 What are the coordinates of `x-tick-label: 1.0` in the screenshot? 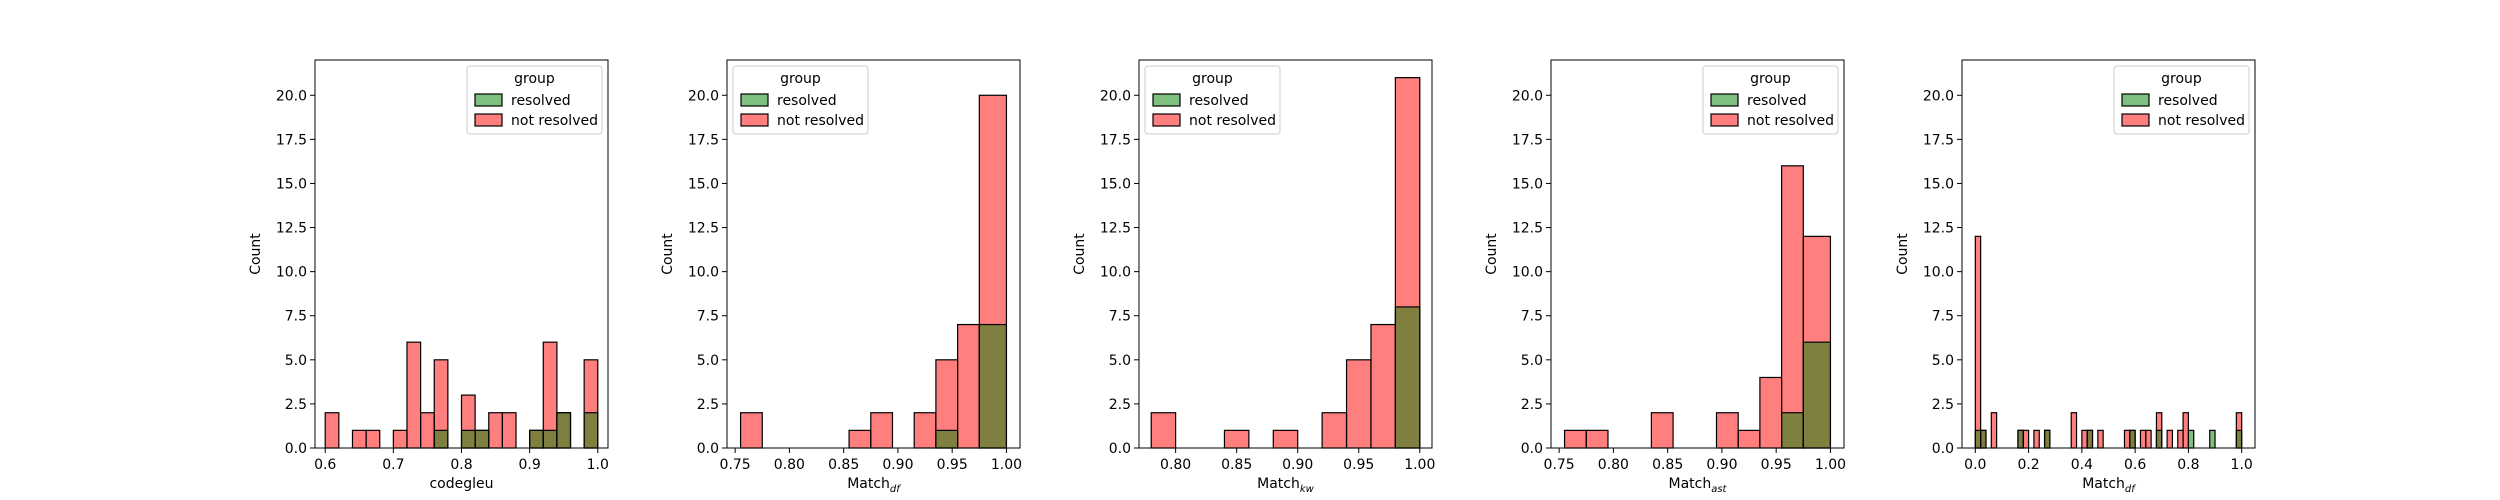 It's located at (2242, 465).